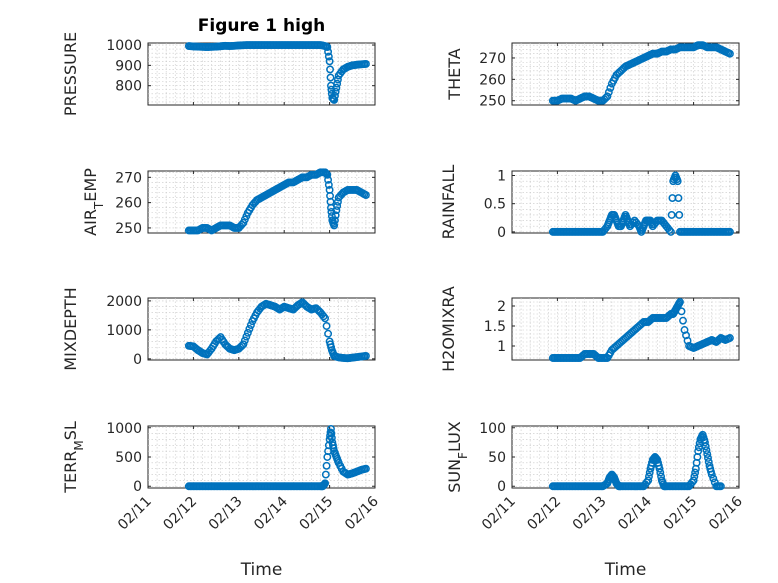 This screenshot has width=778, height=583. I want to click on y-axis-label: THETA, so click(454, 74).